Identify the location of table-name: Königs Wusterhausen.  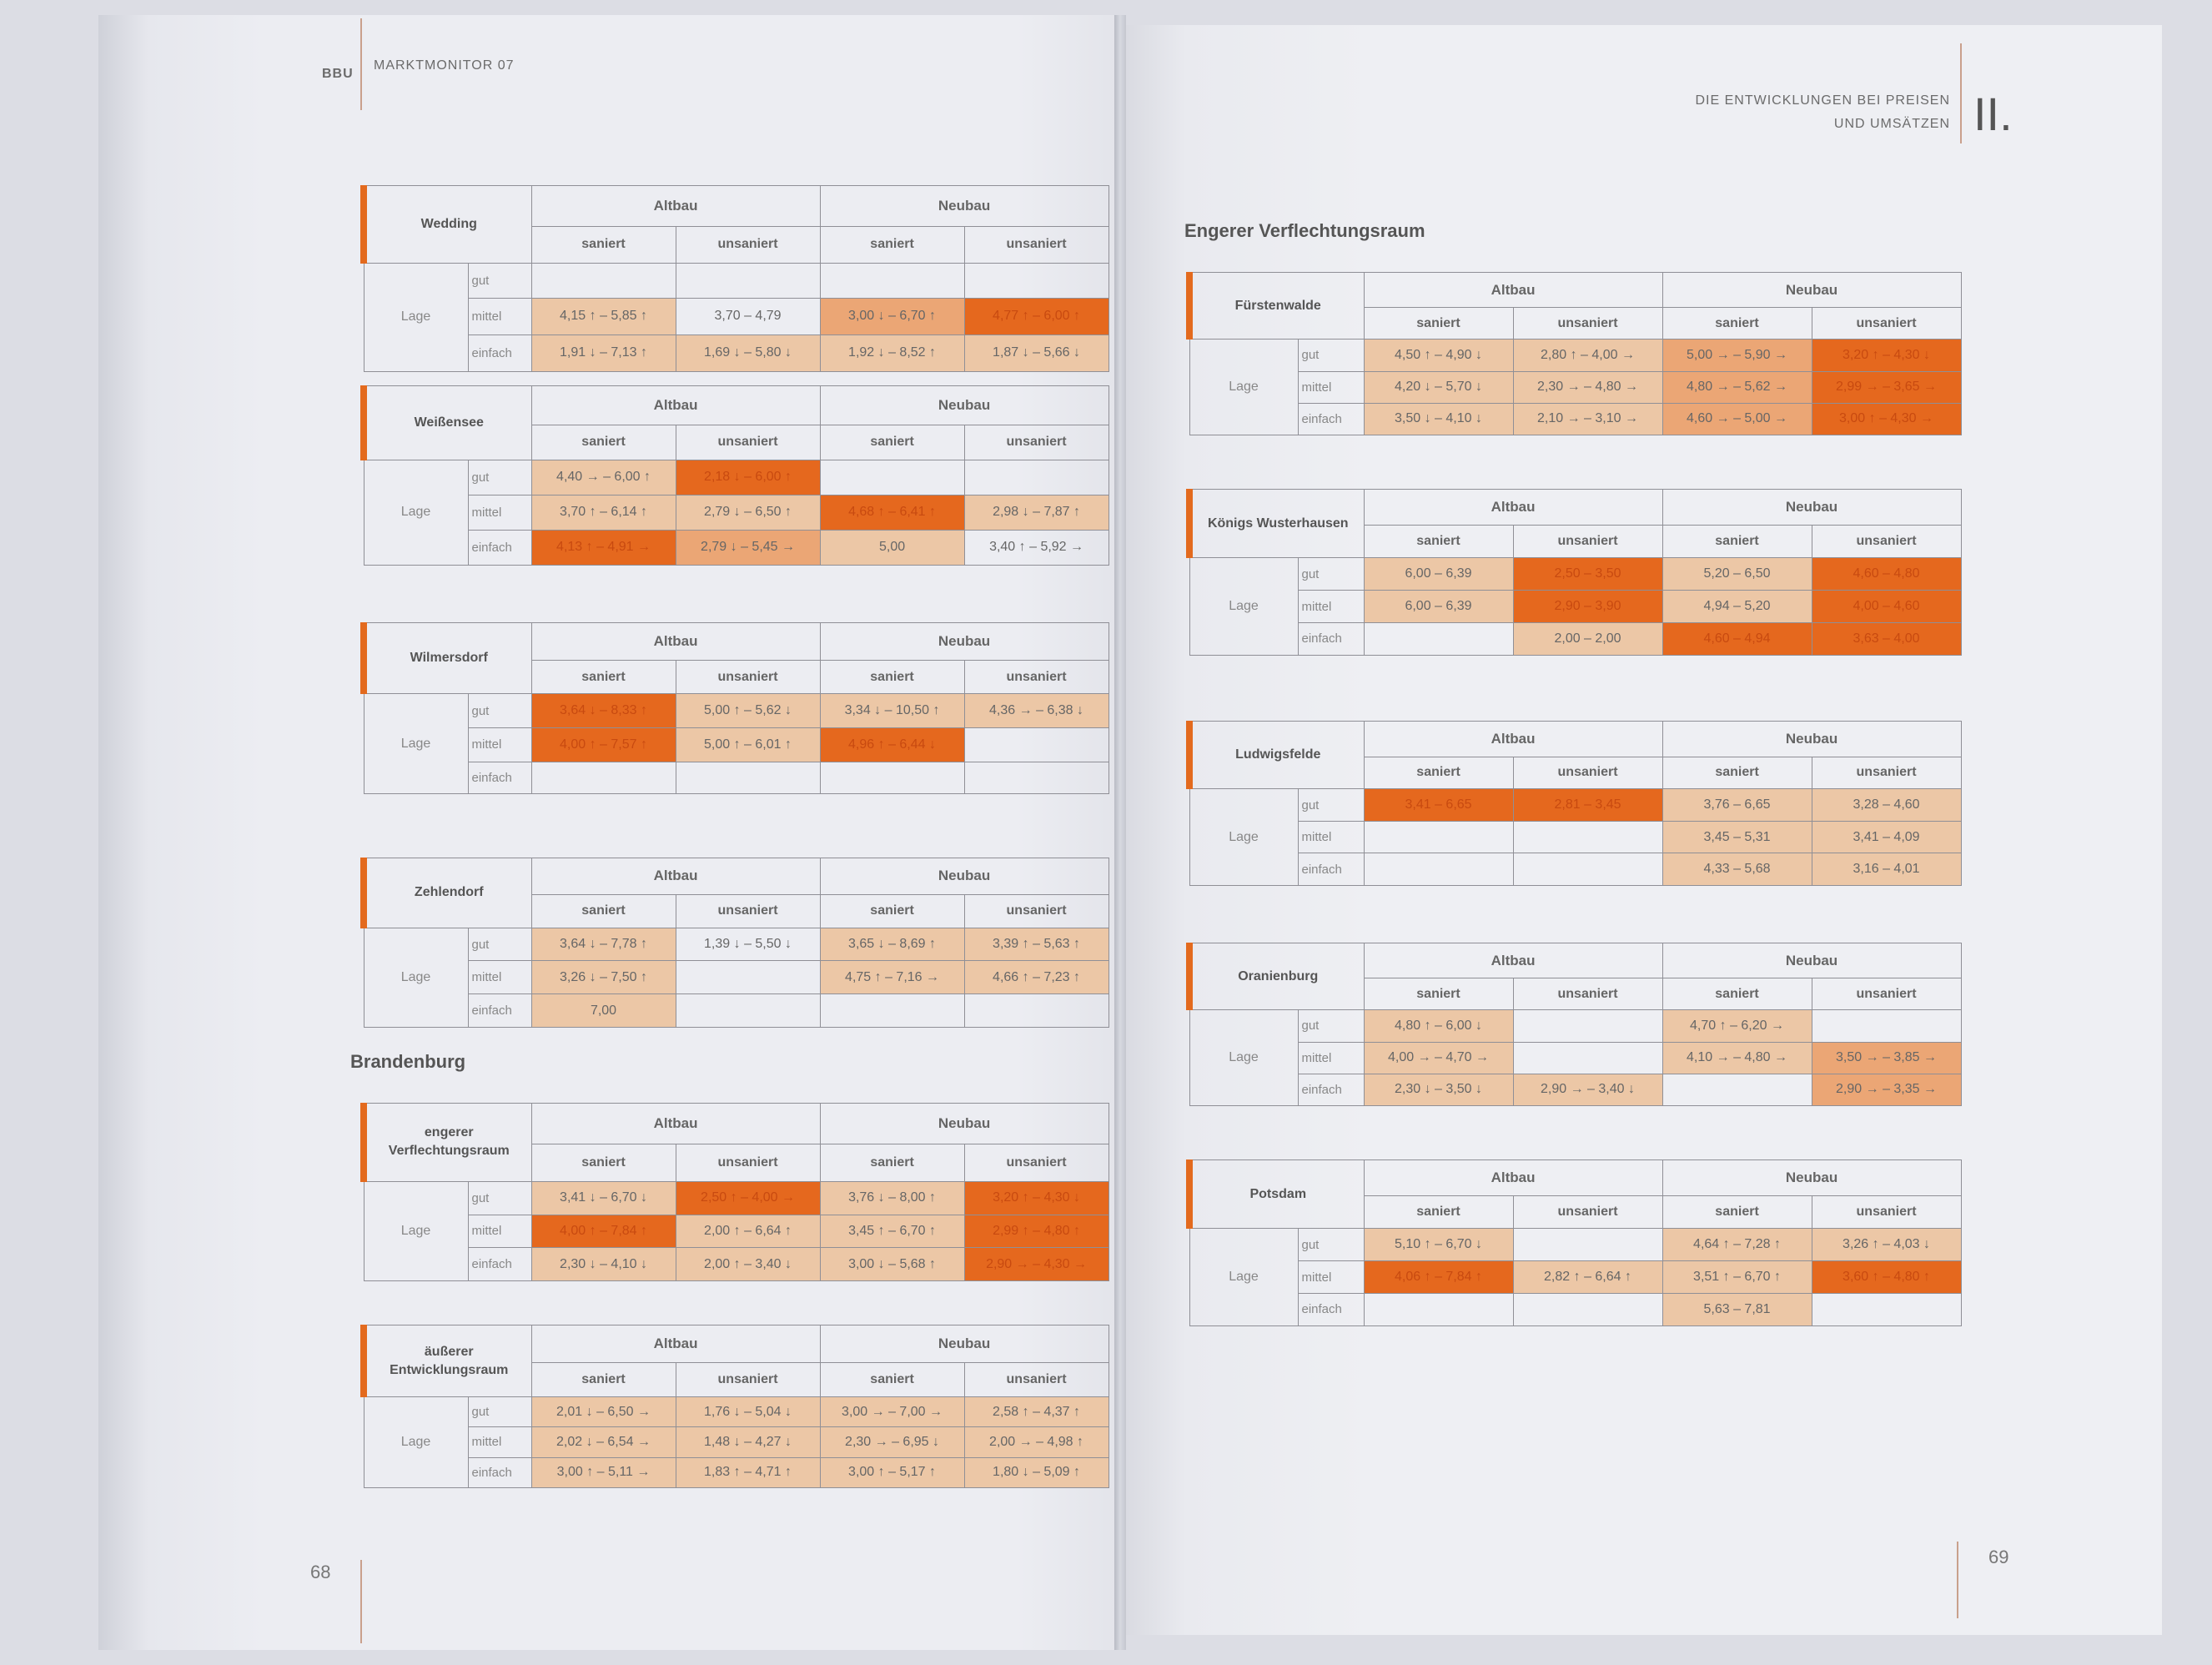
(1275, 523).